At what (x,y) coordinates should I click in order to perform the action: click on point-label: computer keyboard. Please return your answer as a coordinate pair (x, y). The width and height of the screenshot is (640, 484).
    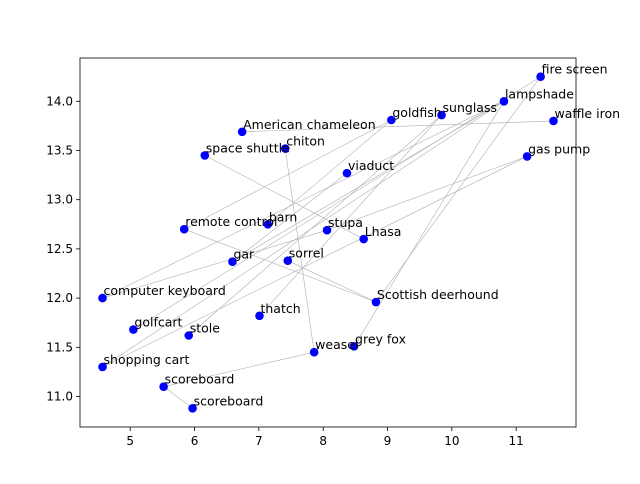
    Looking at the image, I should click on (165, 290).